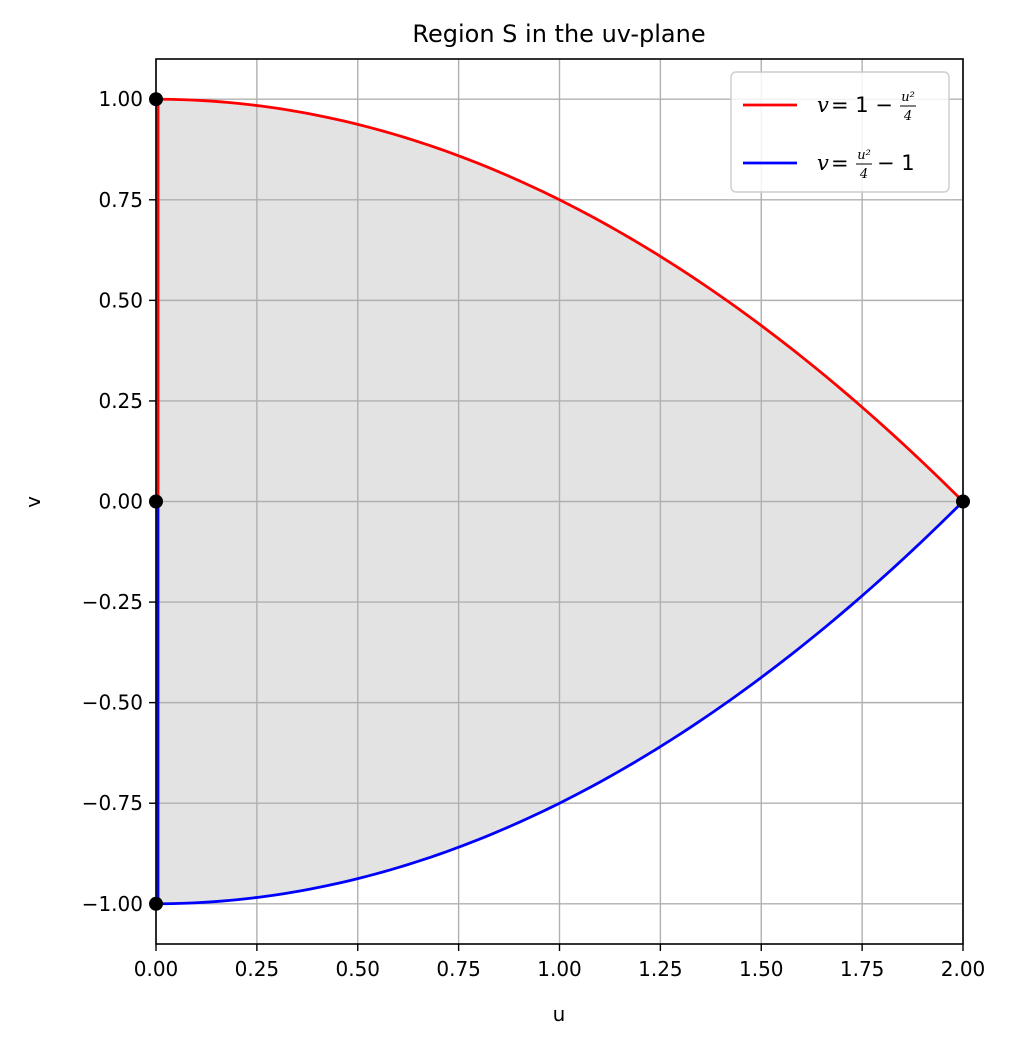 Image resolution: width=1011 pixels, height=1046 pixels. Describe the element at coordinates (862, 105) in the screenshot. I see `legend-label-eq-0: = 1 −` at that location.